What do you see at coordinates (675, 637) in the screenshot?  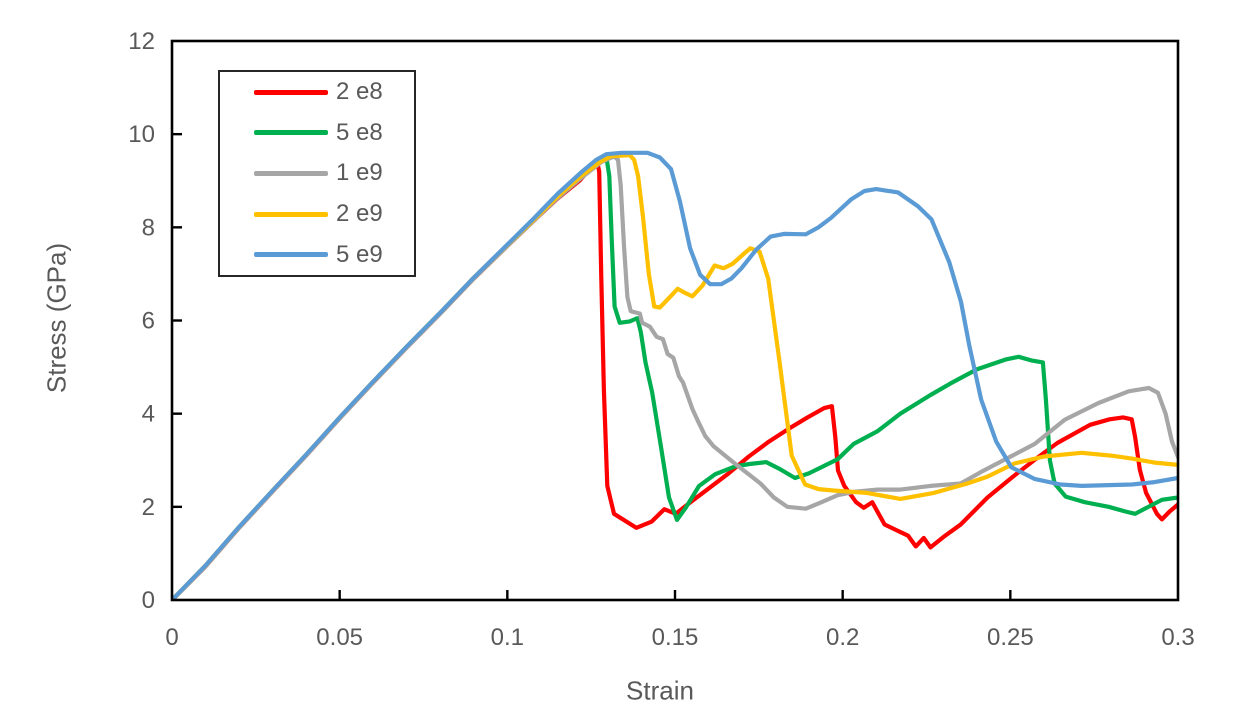 I see `x-tick-label: 0.15` at bounding box center [675, 637].